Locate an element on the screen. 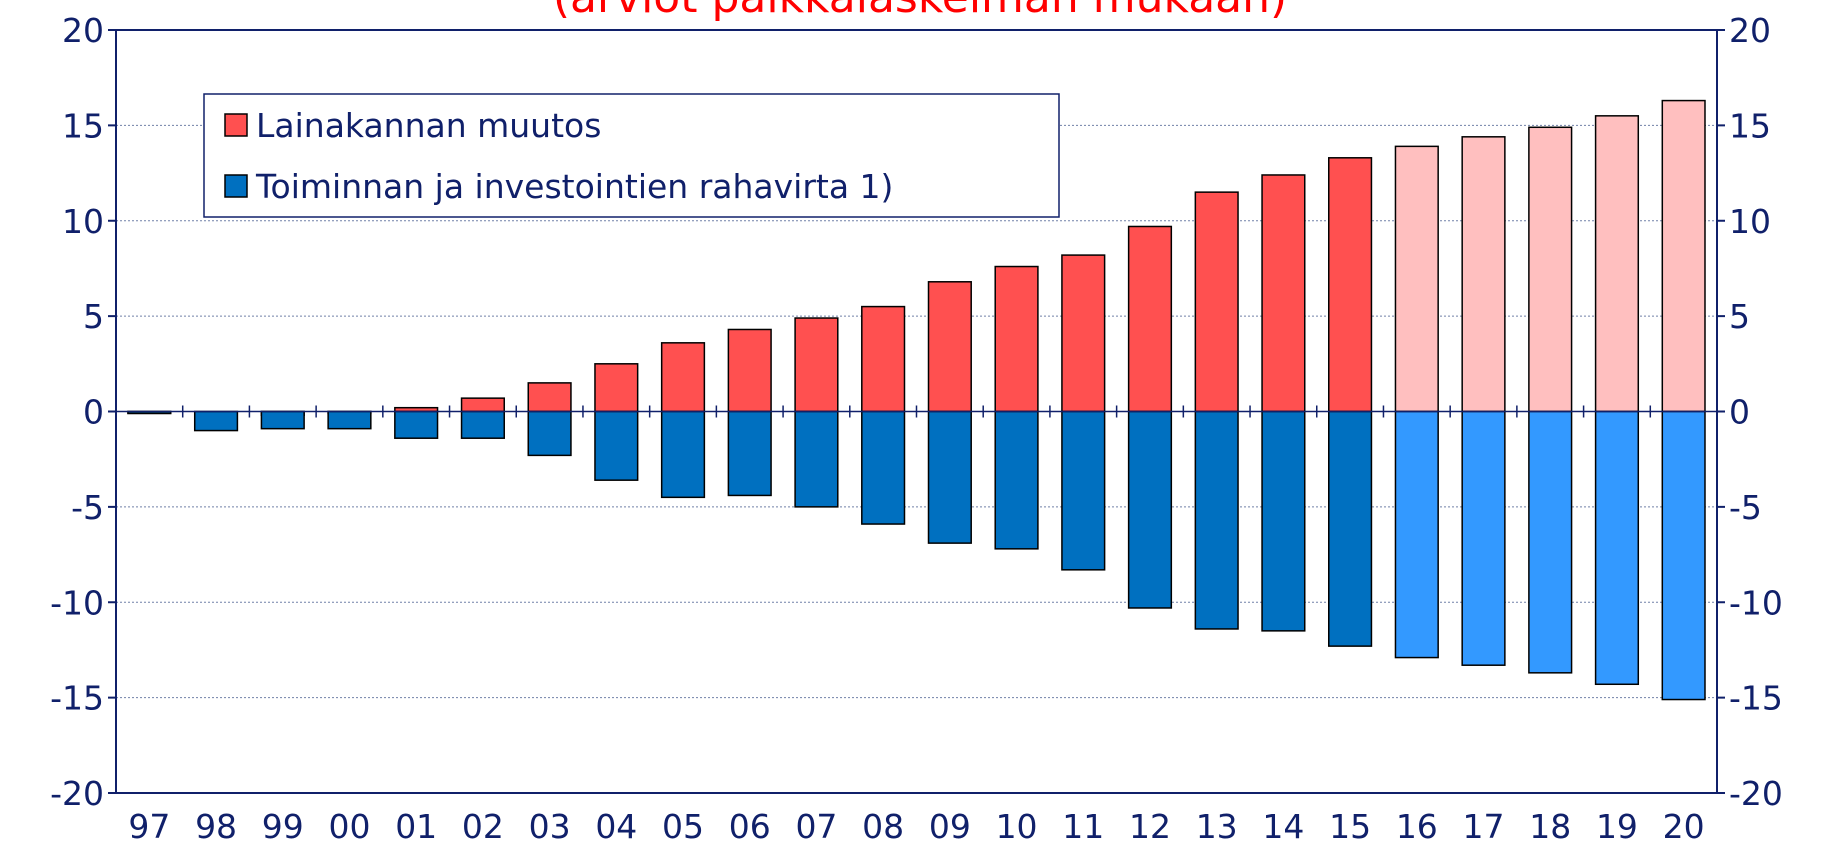 The height and width of the screenshot is (855, 1825). x-tick-label: 06 is located at coordinates (750, 826).